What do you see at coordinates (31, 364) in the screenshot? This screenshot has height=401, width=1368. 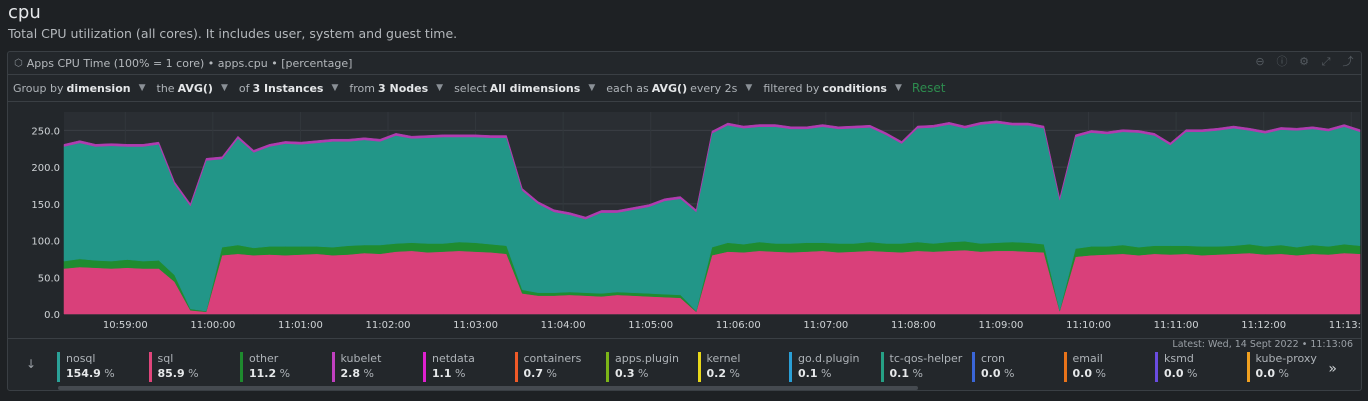 I see `arrow-down-icon: ↓` at bounding box center [31, 364].